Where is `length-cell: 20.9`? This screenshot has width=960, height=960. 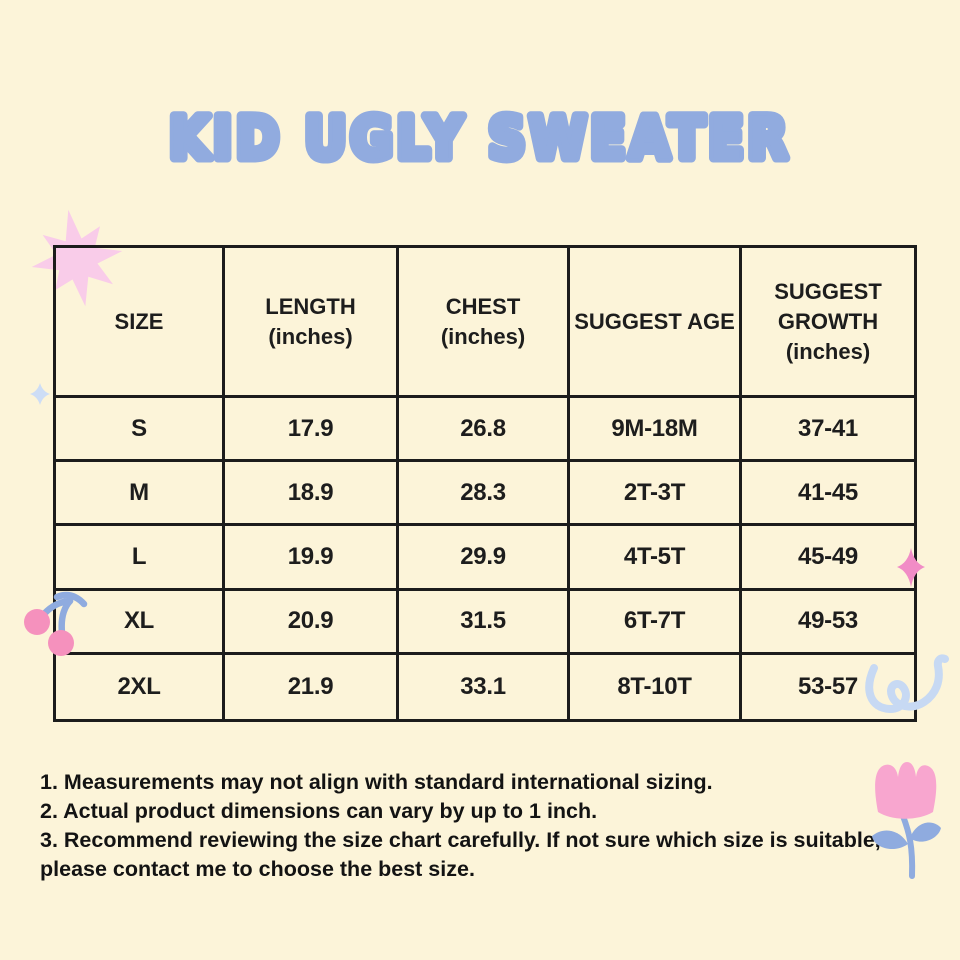 length-cell: 20.9 is located at coordinates (312, 622).